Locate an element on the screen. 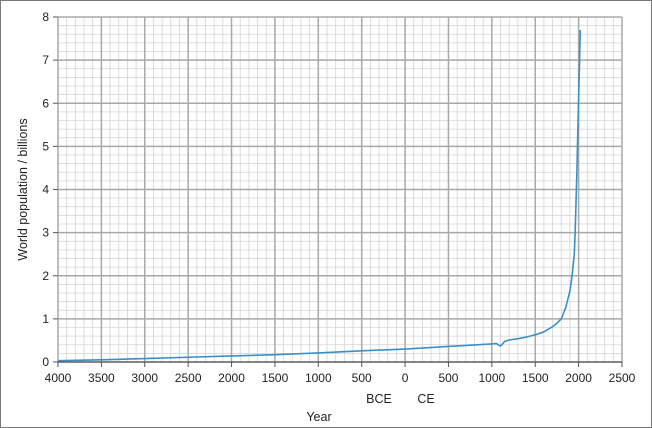  y-axis-ticks: 0 1 2 3 4 5 6 7 8 is located at coordinates (50, 189).